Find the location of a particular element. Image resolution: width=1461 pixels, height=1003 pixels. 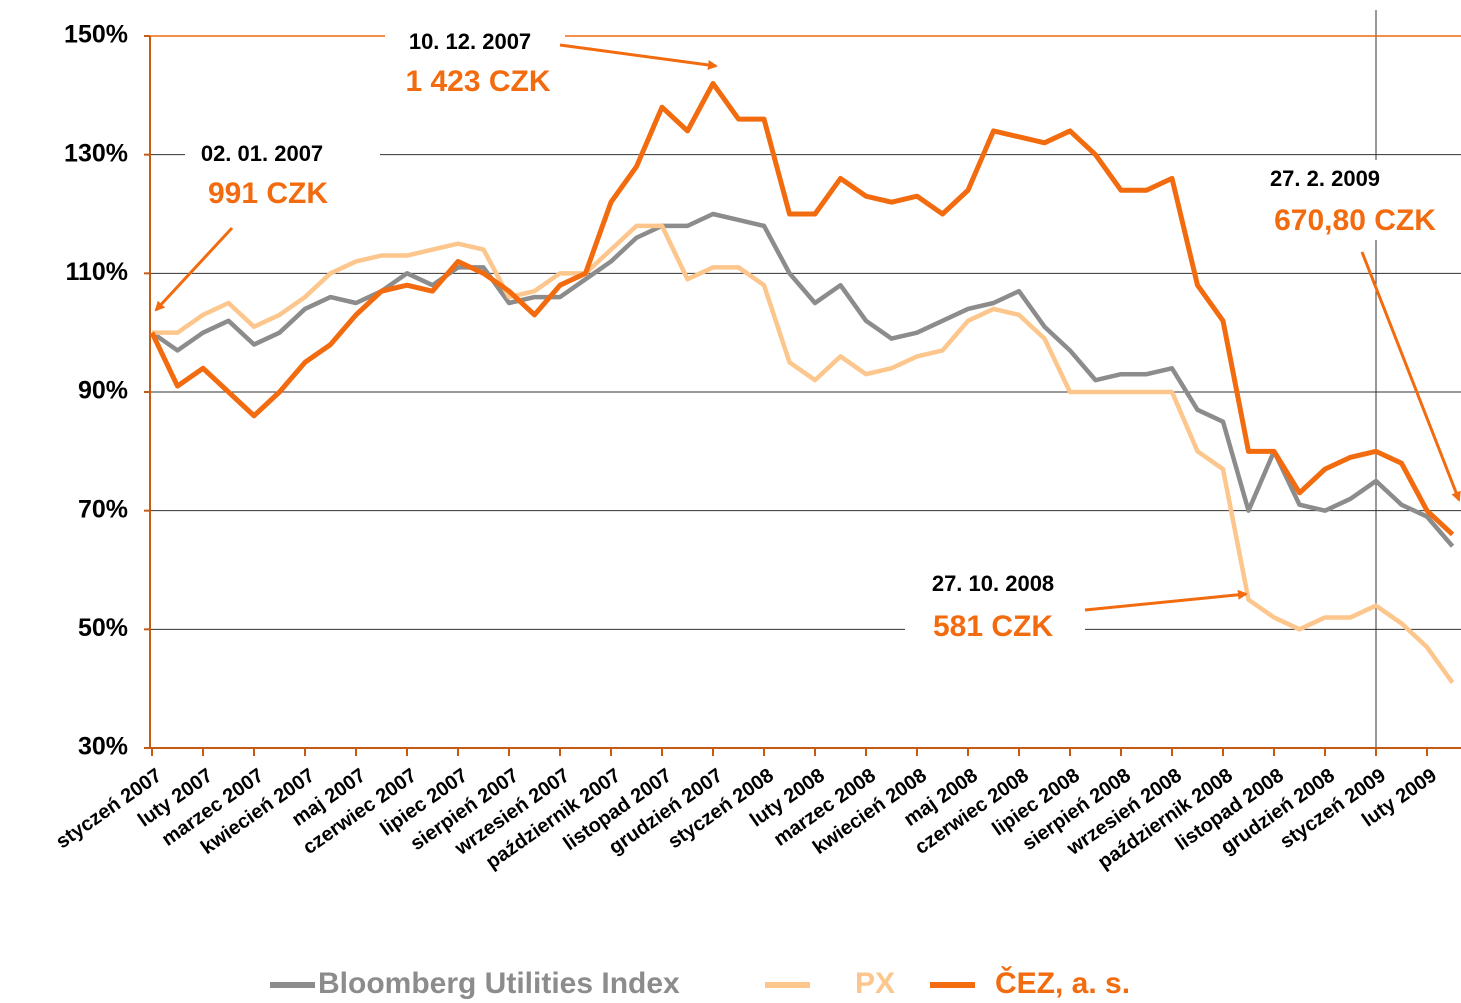

annotation-date: 10. 12. 2007 is located at coordinates (470, 41).